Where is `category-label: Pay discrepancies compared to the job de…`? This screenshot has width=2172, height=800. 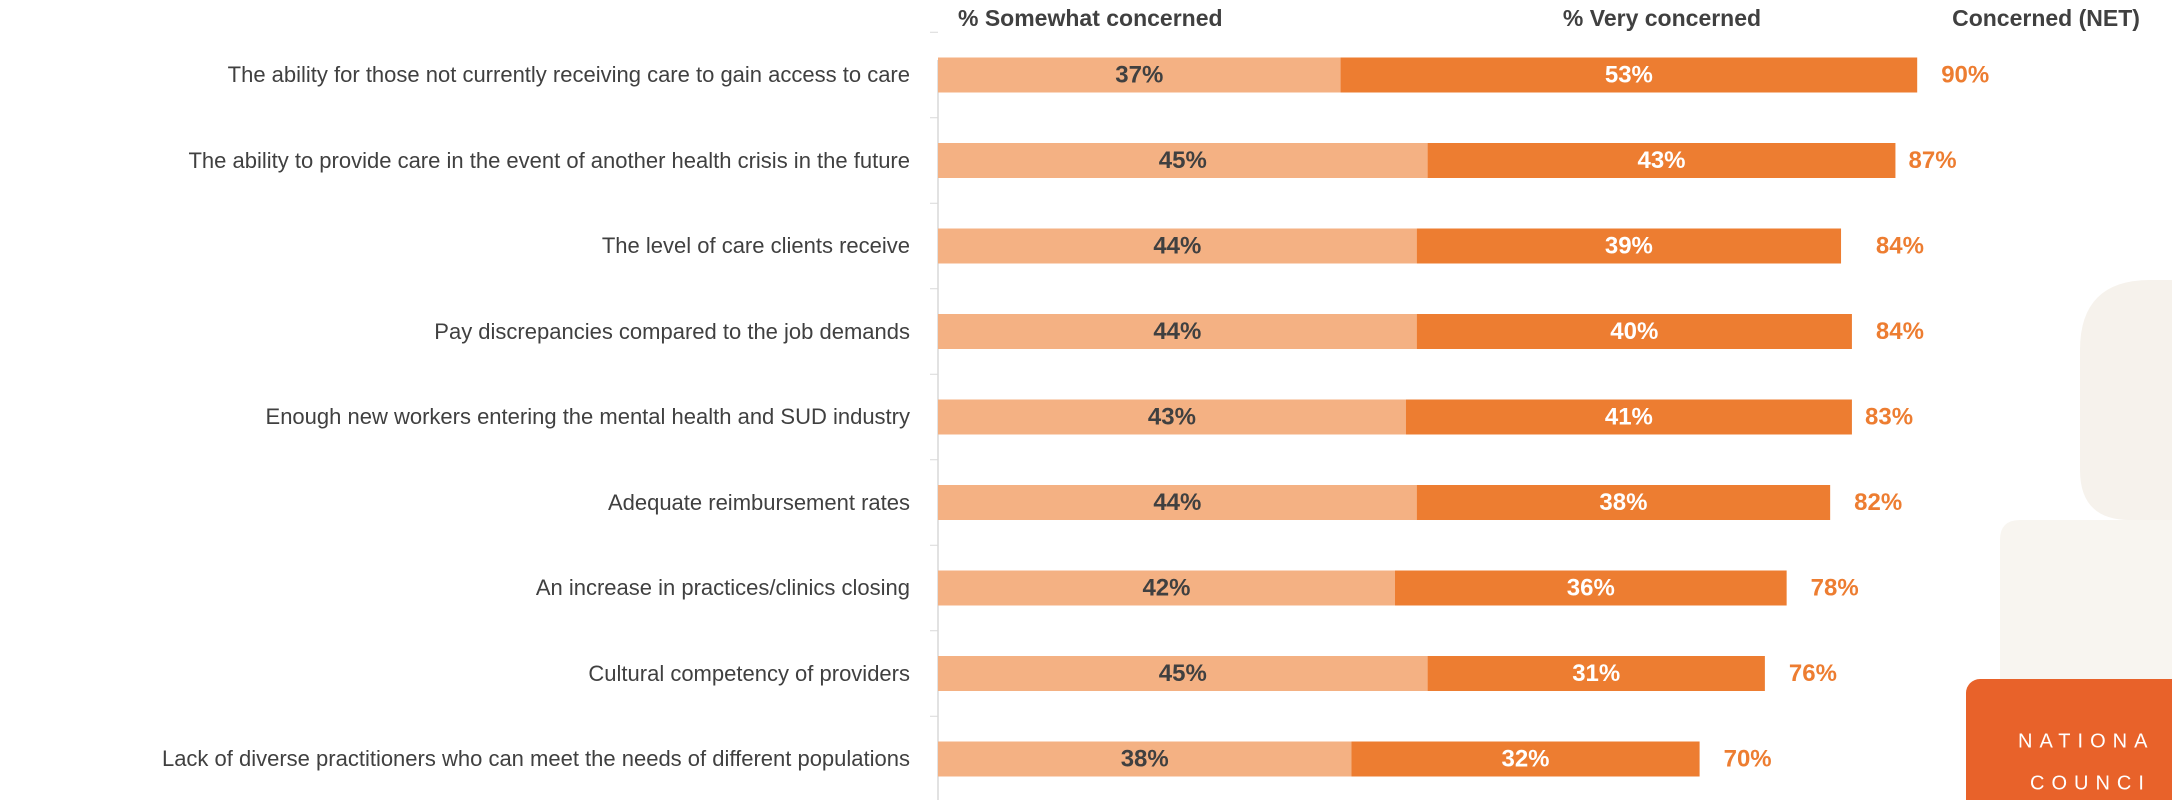 category-label: Pay discrepancies compared to the job de… is located at coordinates (672, 331).